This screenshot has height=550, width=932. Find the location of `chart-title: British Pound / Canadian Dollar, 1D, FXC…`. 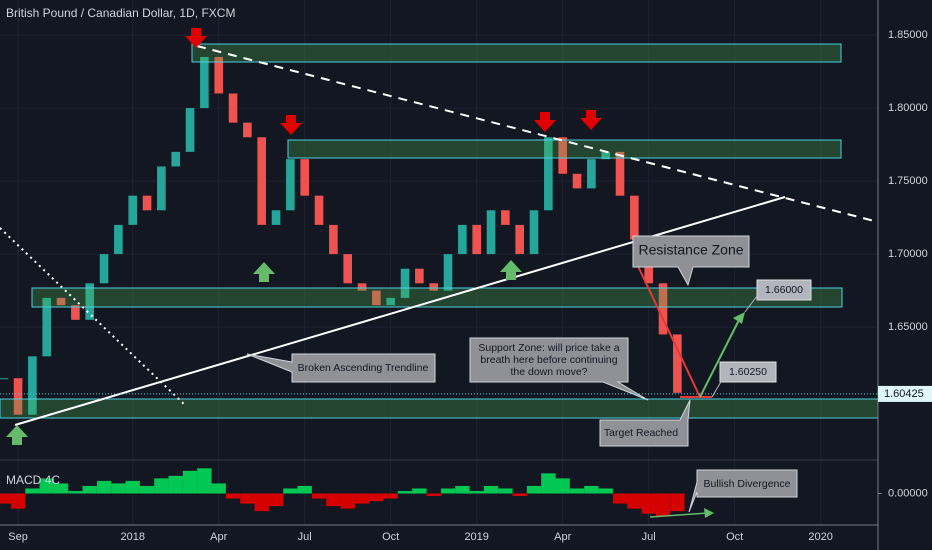

chart-title: British Pound / Canadian Dollar, 1D, FXC… is located at coordinates (120, 13).